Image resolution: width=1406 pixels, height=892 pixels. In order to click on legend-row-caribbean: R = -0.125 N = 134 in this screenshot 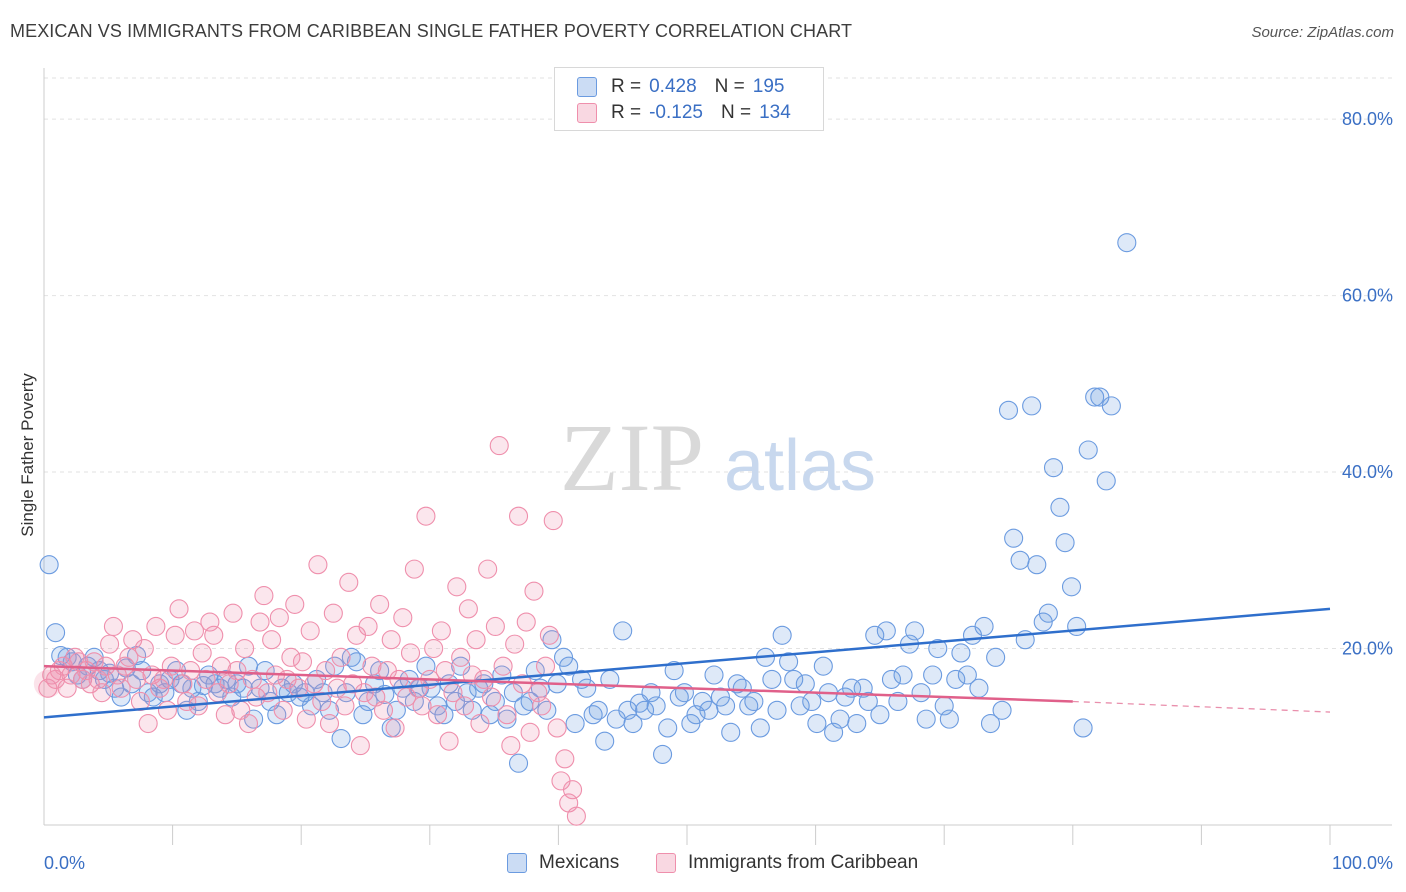, I will do `click(684, 113)`.